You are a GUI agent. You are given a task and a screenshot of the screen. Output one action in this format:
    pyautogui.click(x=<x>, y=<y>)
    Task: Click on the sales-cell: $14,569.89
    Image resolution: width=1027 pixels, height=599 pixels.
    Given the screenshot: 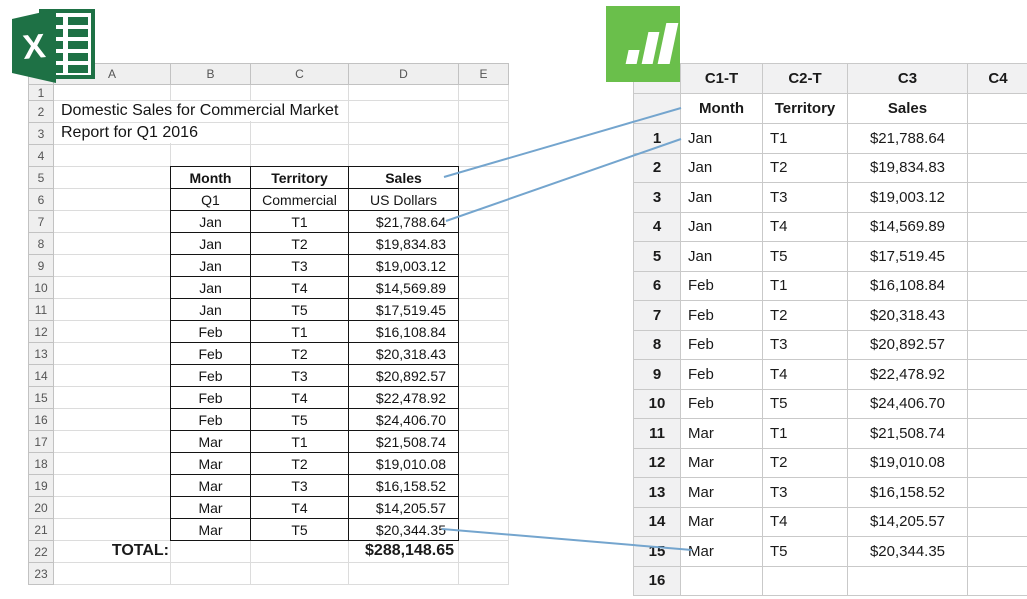 What is the action you would take?
    pyautogui.click(x=908, y=227)
    